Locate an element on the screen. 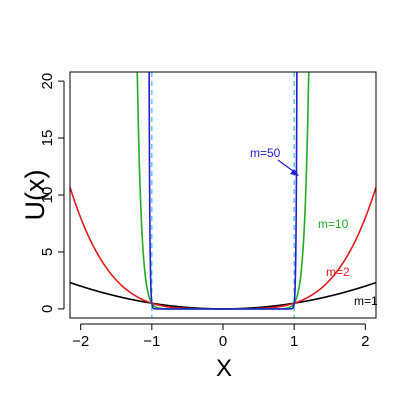 The width and height of the screenshot is (409, 409). series-label-m-10: m=10 is located at coordinates (333, 224).